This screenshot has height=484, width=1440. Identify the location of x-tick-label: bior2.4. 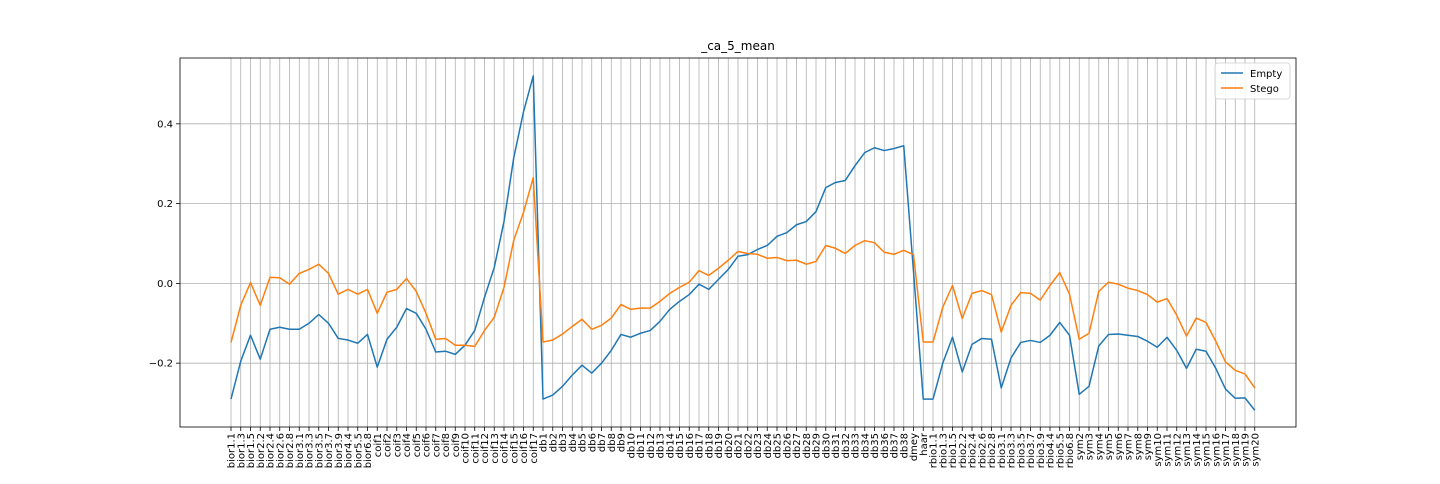
(271, 450).